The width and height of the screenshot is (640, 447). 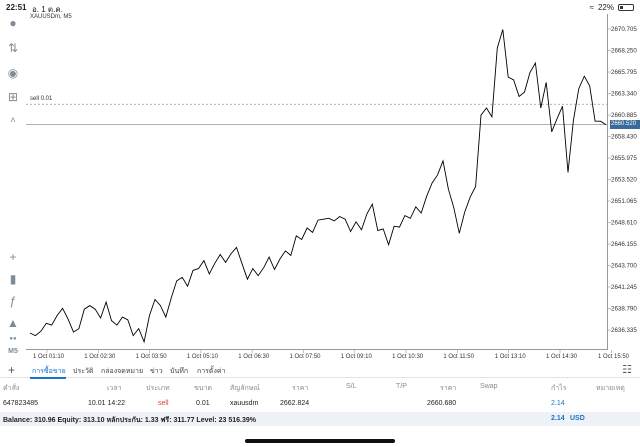 What do you see at coordinates (156, 371) in the screenshot?
I see `tab-news: ข่าว` at bounding box center [156, 371].